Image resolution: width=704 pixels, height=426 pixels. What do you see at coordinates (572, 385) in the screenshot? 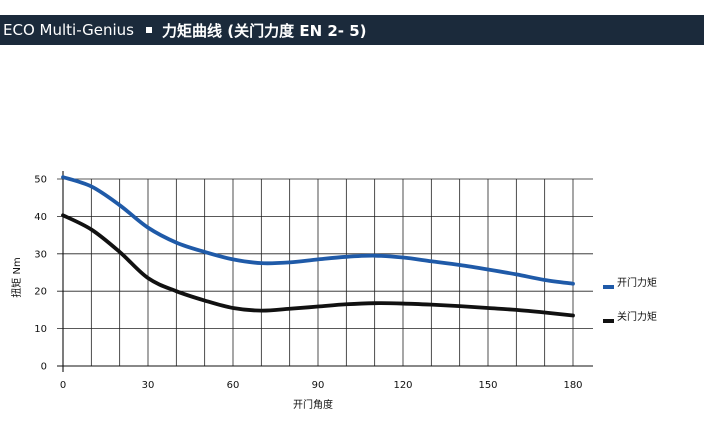
I see `x-tick-label: 180` at bounding box center [572, 385].